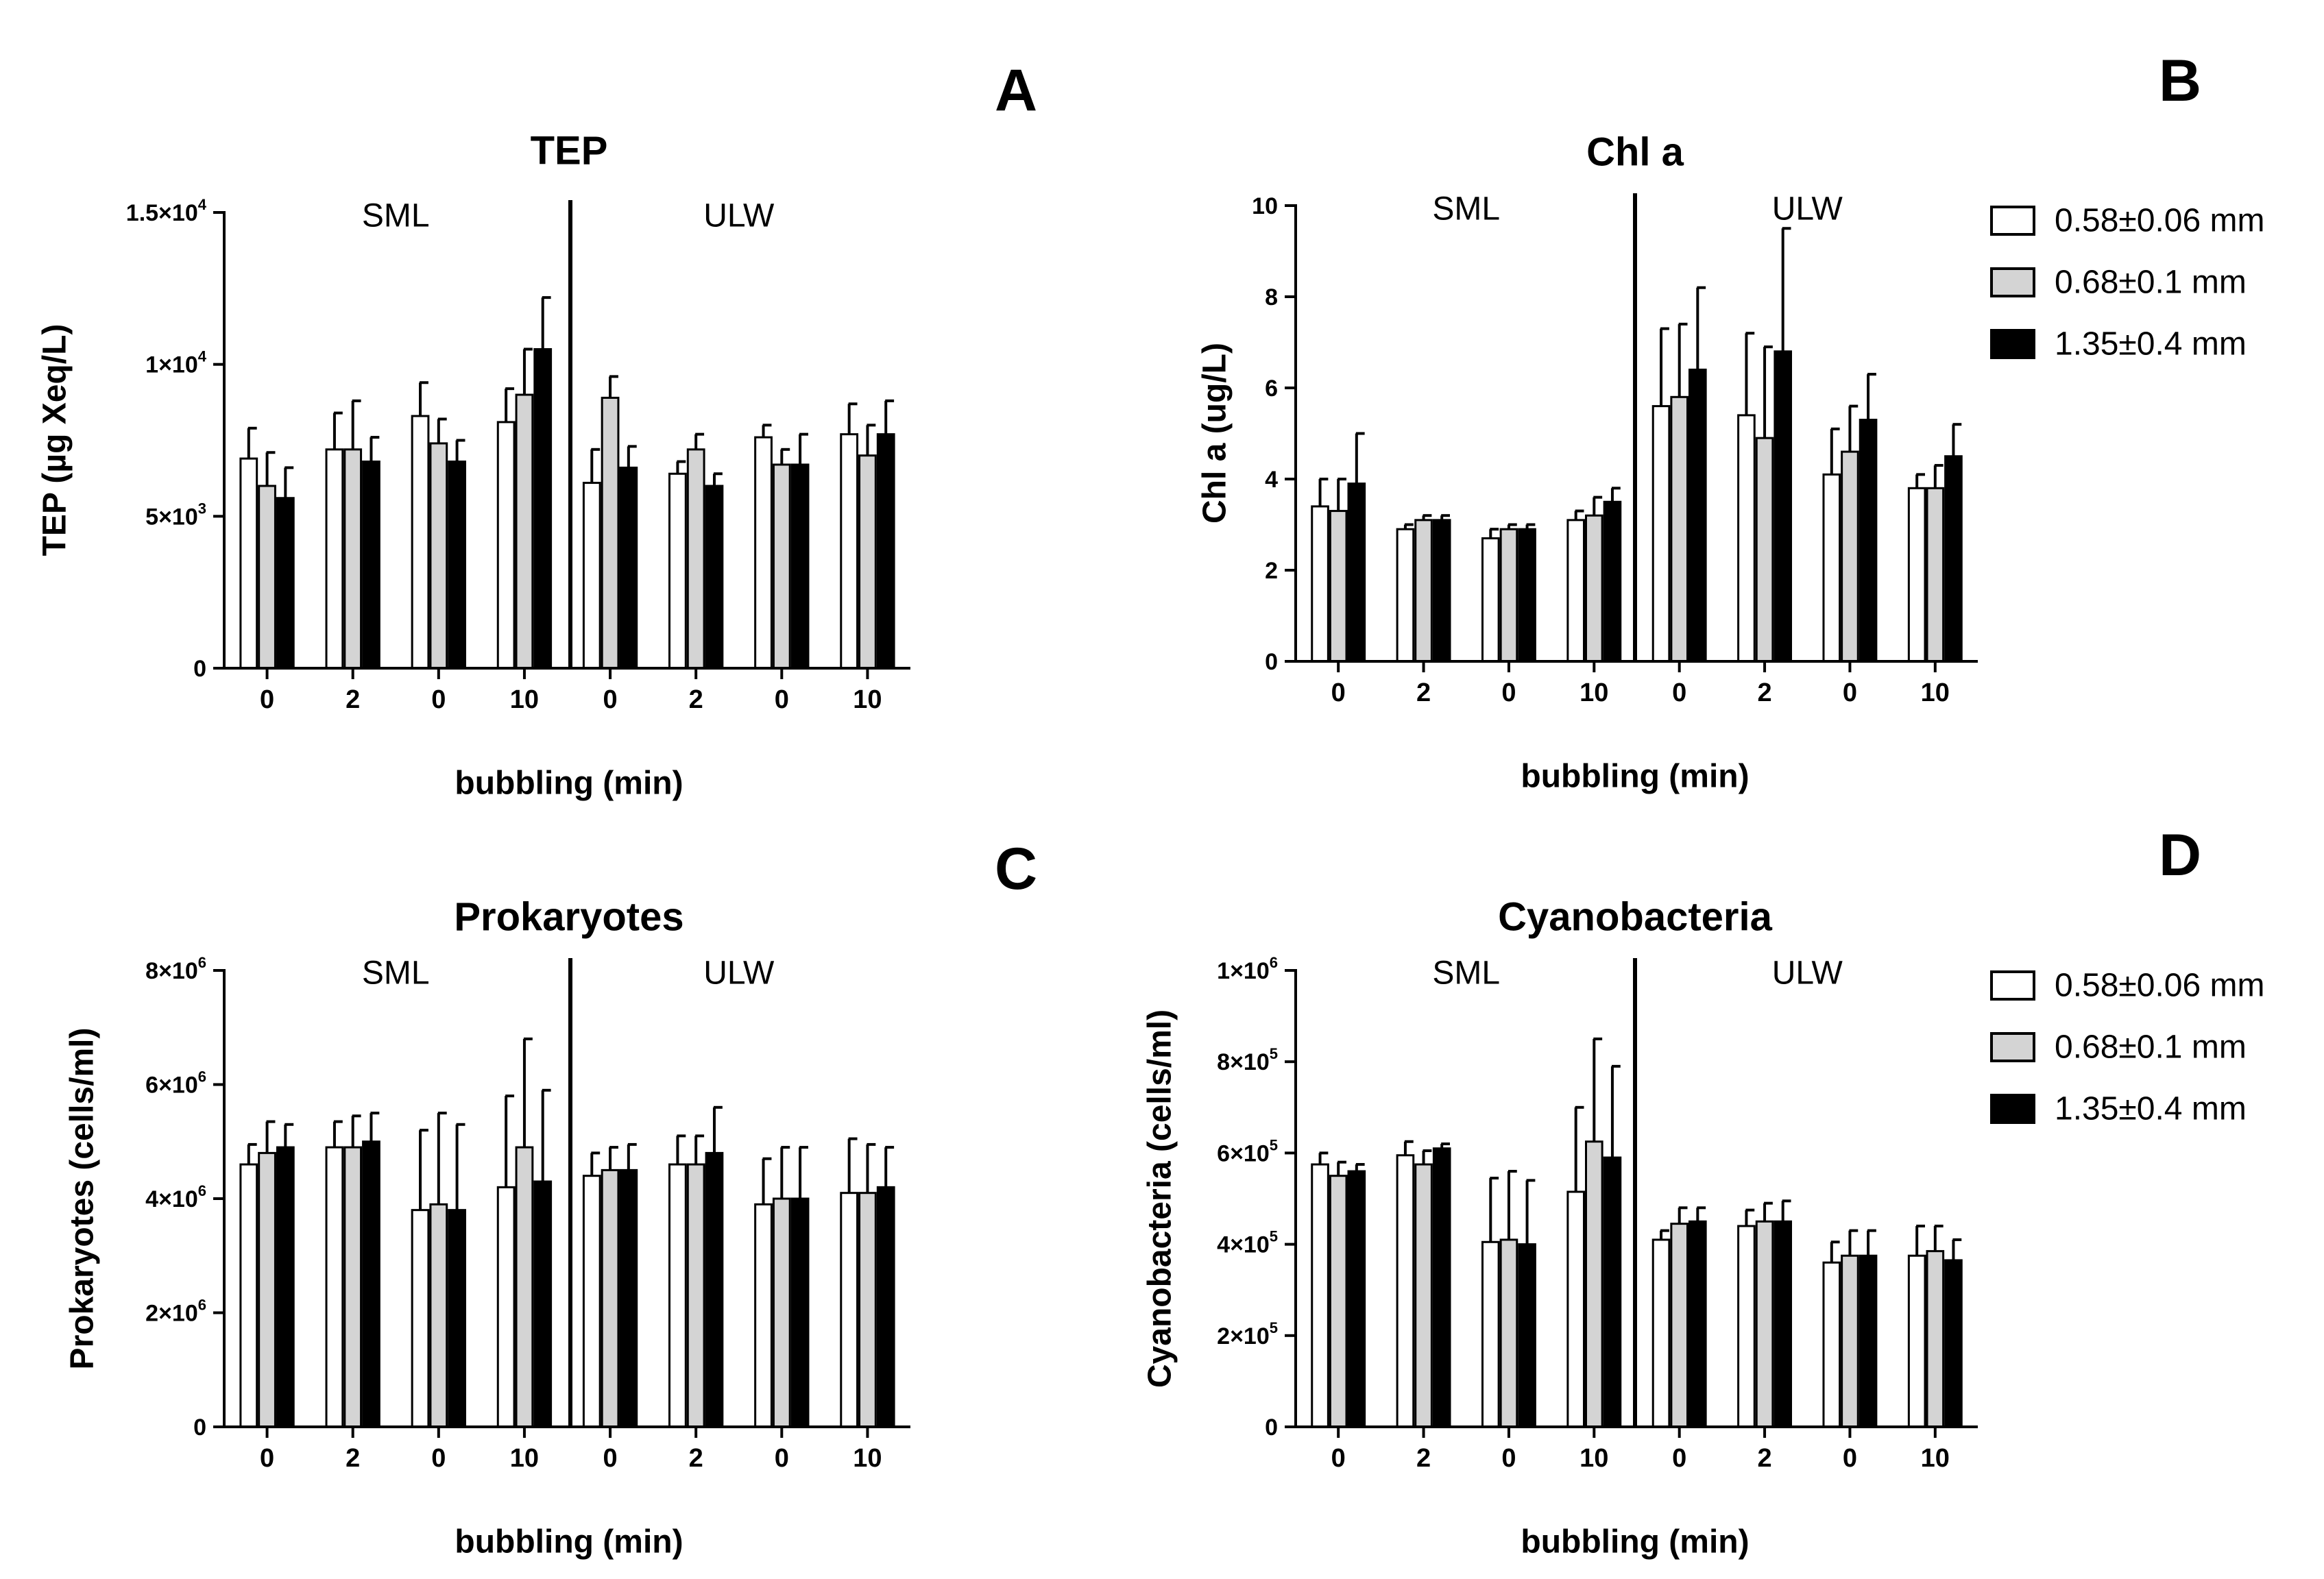  Describe the element at coordinates (176, 363) in the screenshot. I see `y-tick-label: 1×10⁴` at that location.